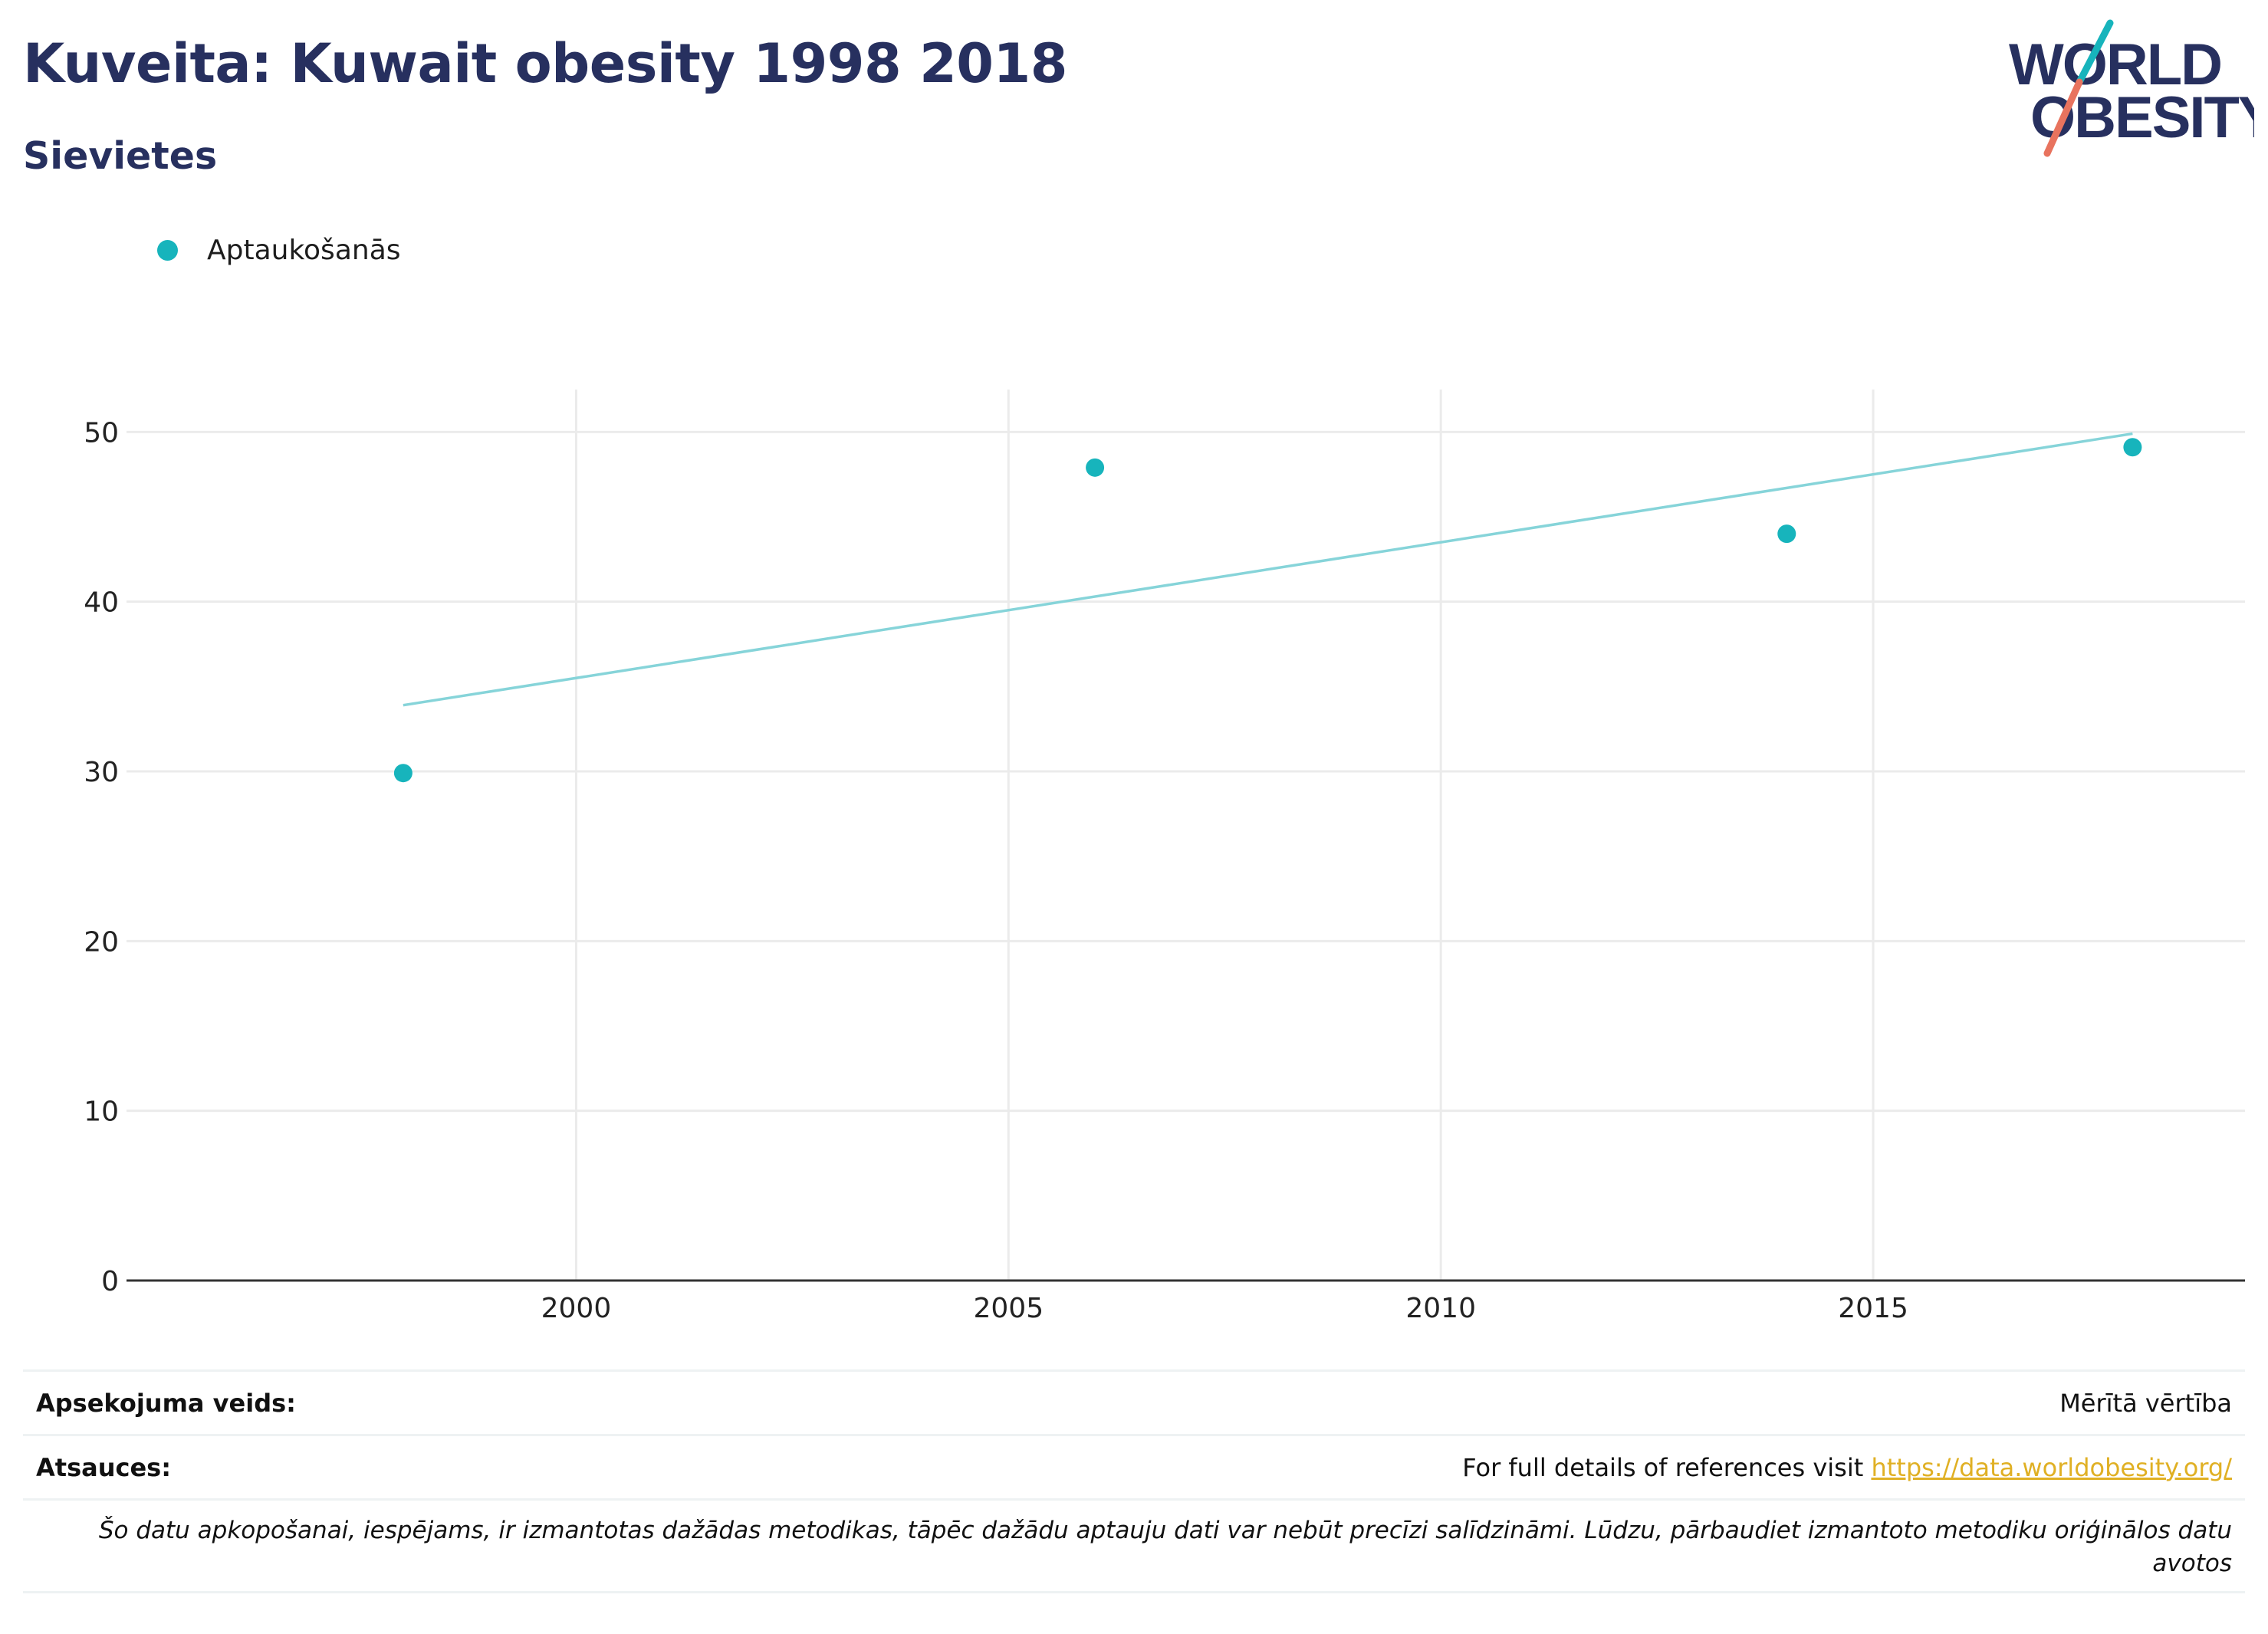  Describe the element at coordinates (101, 942) in the screenshot. I see `y-tick-label: 20` at that location.